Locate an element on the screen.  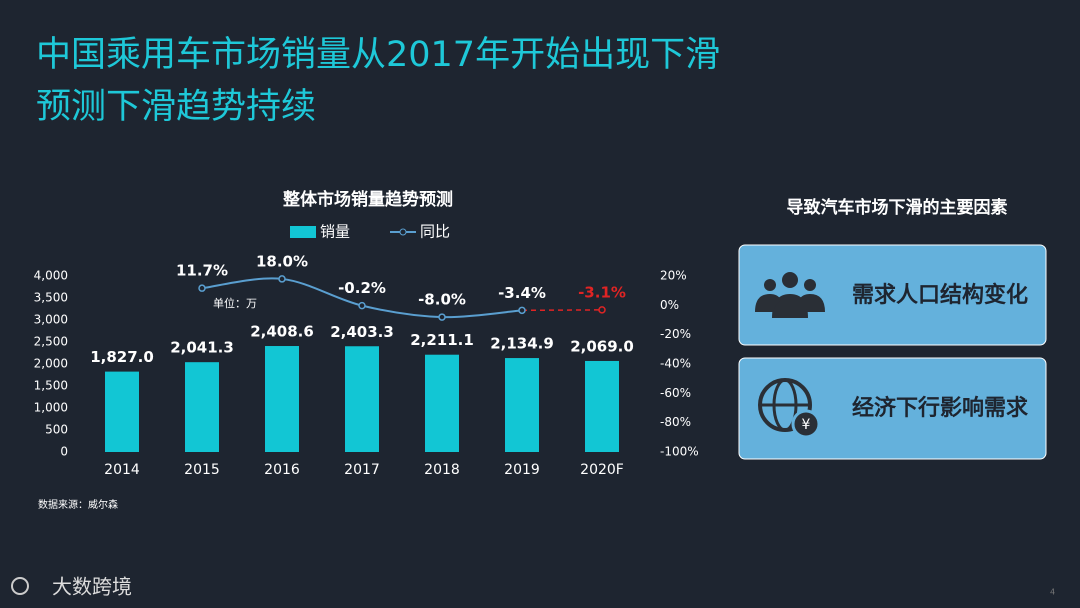
x-tick-label: 2019 is located at coordinates (522, 470).